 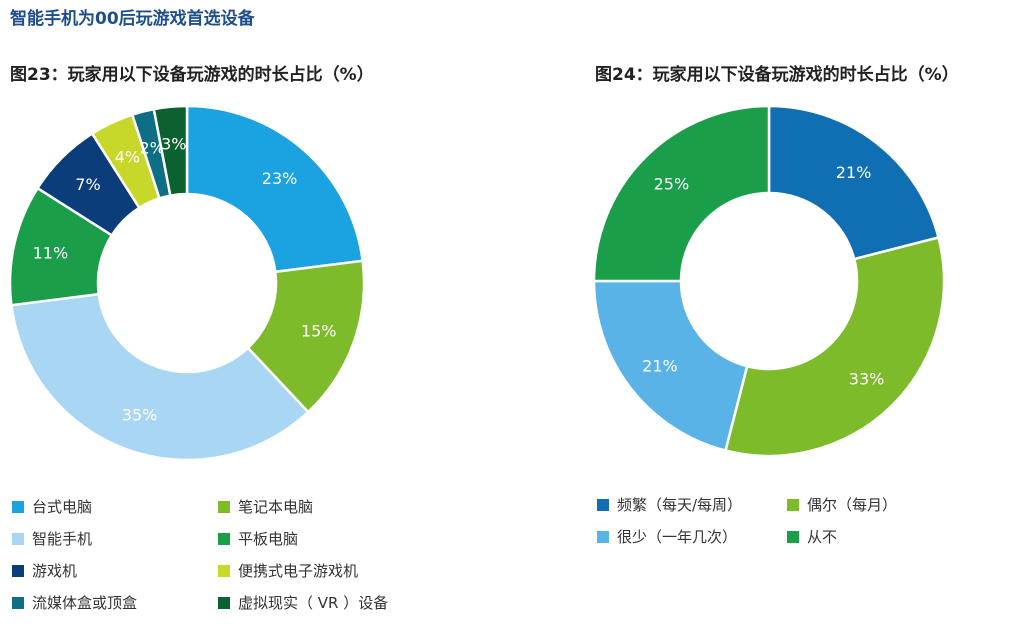 What do you see at coordinates (660, 366) in the screenshot?
I see `chart-2-slice-label-2: 21%` at bounding box center [660, 366].